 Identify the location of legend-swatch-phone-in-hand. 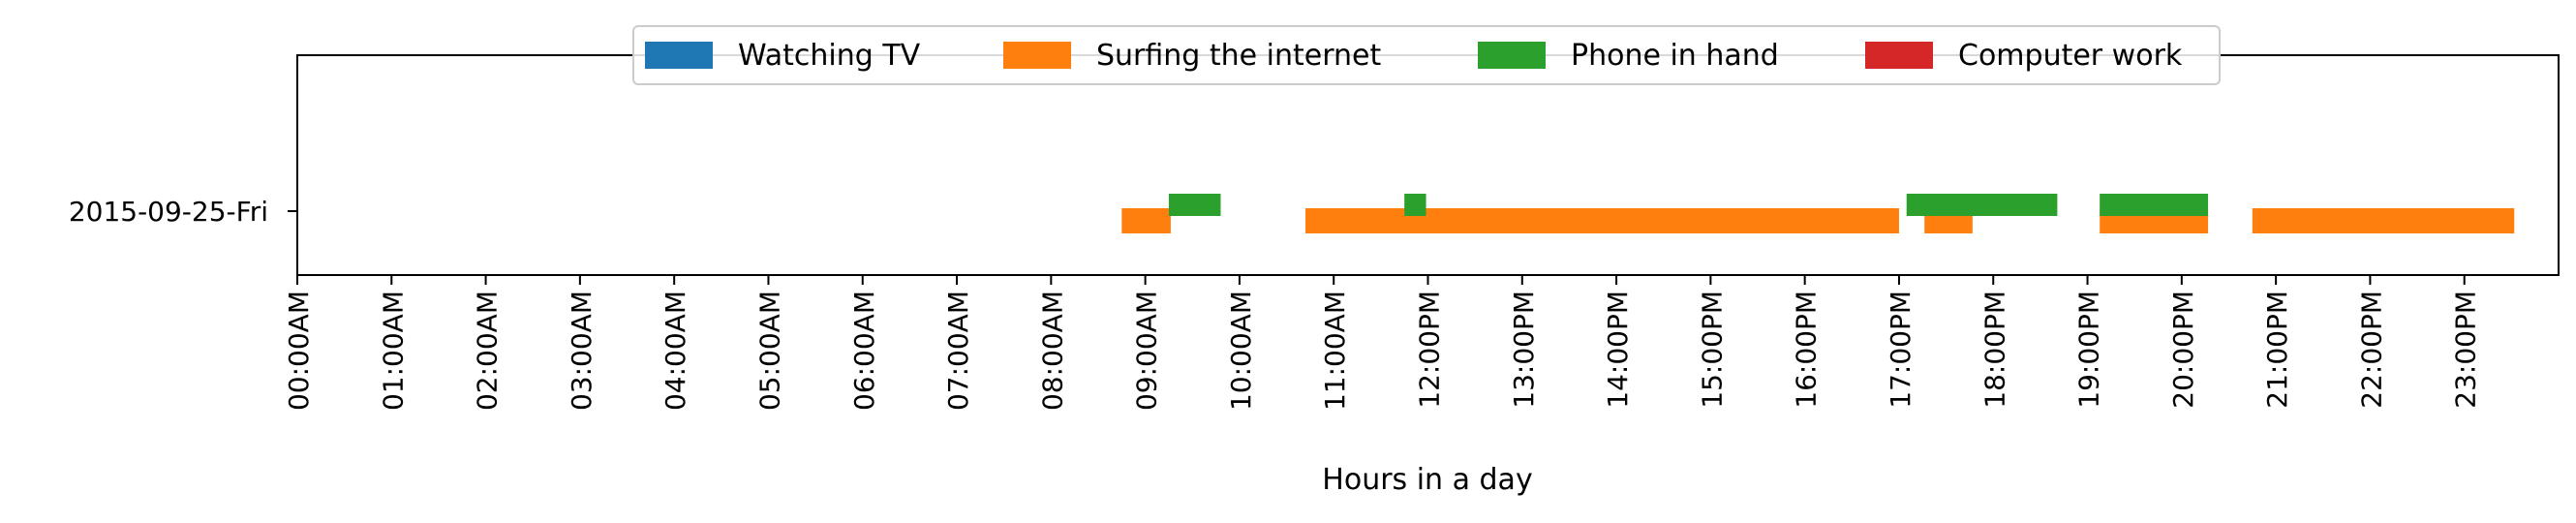
(1512, 55).